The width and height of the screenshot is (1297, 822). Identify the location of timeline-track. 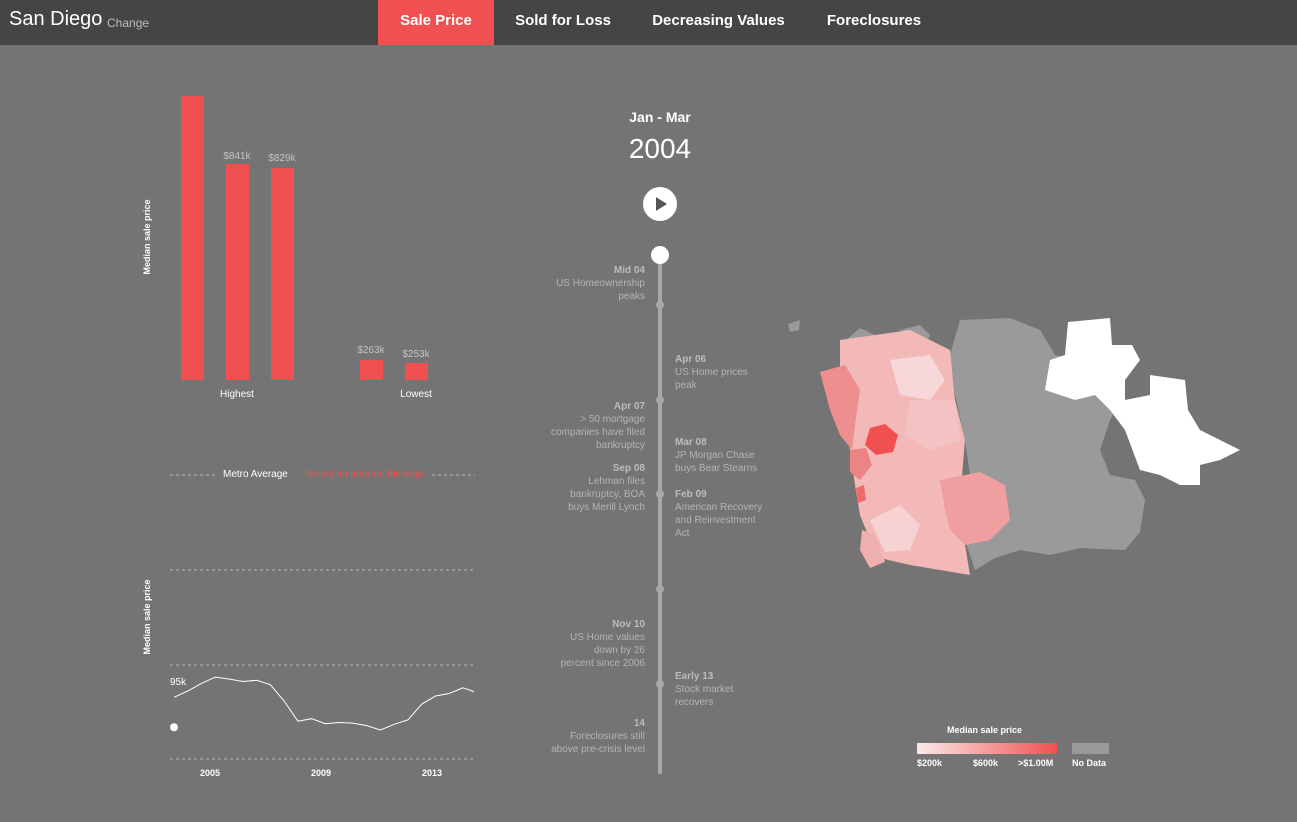
(660, 510).